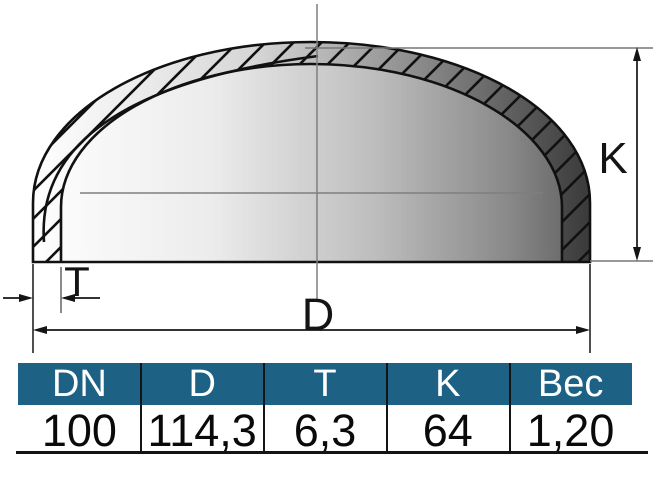 The height and width of the screenshot is (486, 655). What do you see at coordinates (202, 430) in the screenshot?
I see `value-cell-d: 114,3` at bounding box center [202, 430].